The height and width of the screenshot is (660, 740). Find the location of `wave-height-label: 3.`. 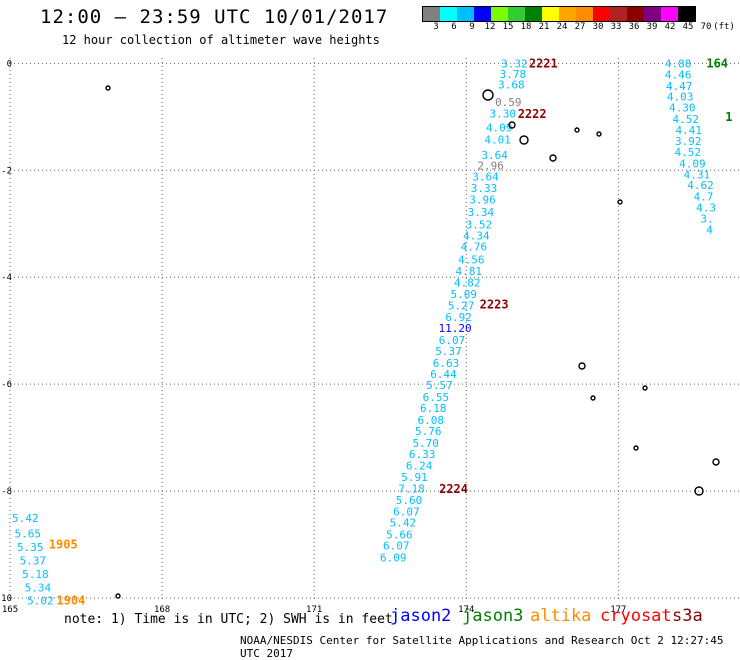

wave-height-label: 3. is located at coordinates (706, 218).